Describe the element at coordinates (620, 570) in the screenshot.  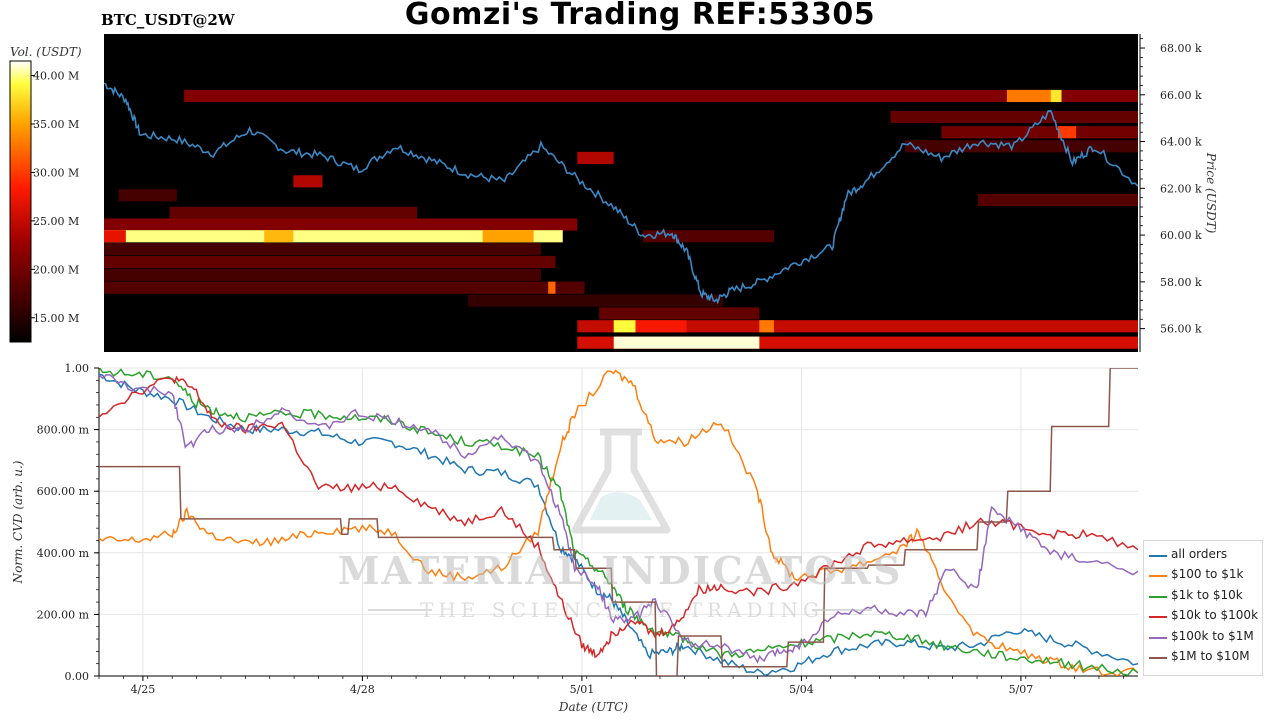
I see `watermark-brand: MATERIAL INDICATORS` at that location.